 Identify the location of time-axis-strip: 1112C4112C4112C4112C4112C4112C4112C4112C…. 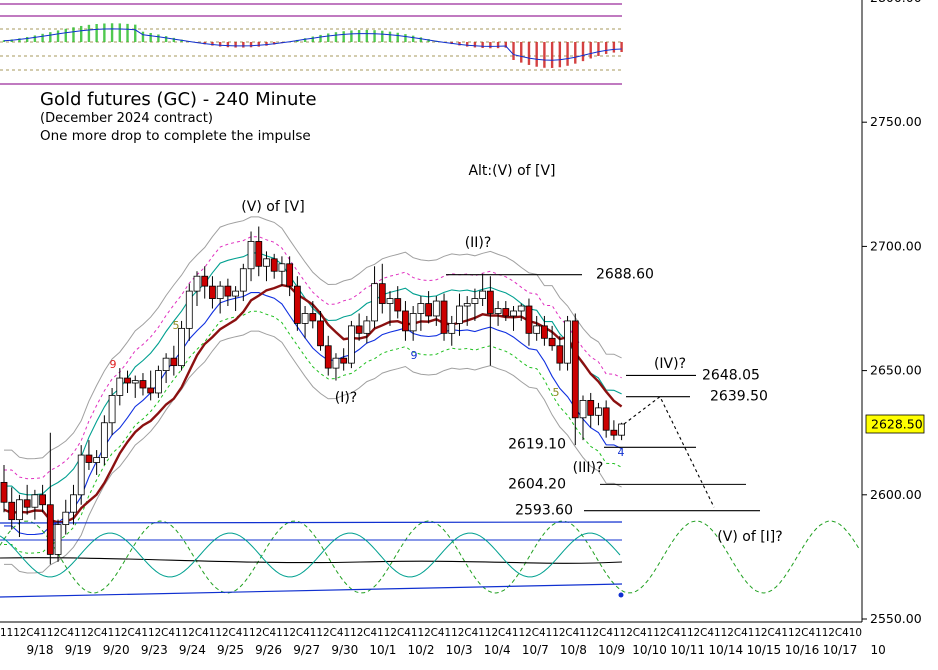
(431, 633).